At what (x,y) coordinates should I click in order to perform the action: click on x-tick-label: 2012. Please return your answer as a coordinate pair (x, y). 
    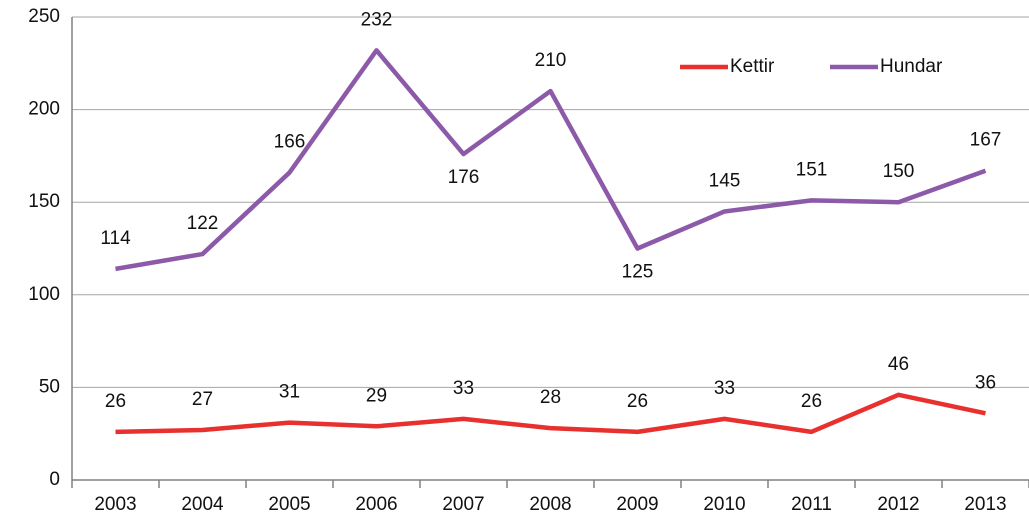
    Looking at the image, I should click on (898, 504).